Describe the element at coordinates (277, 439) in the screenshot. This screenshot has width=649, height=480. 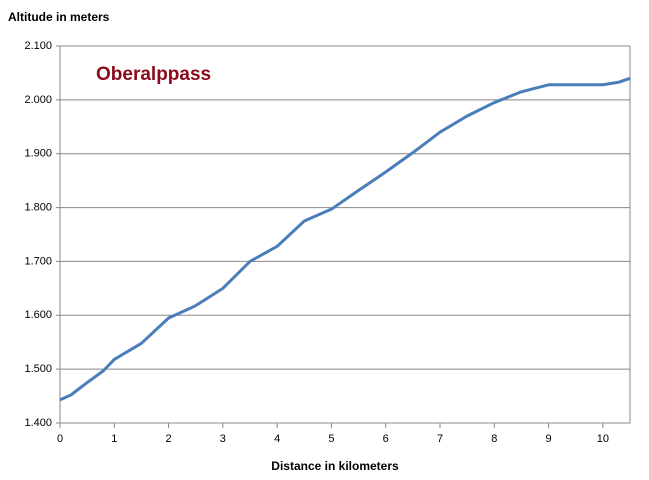
I see `x-tick-label: 4` at that location.